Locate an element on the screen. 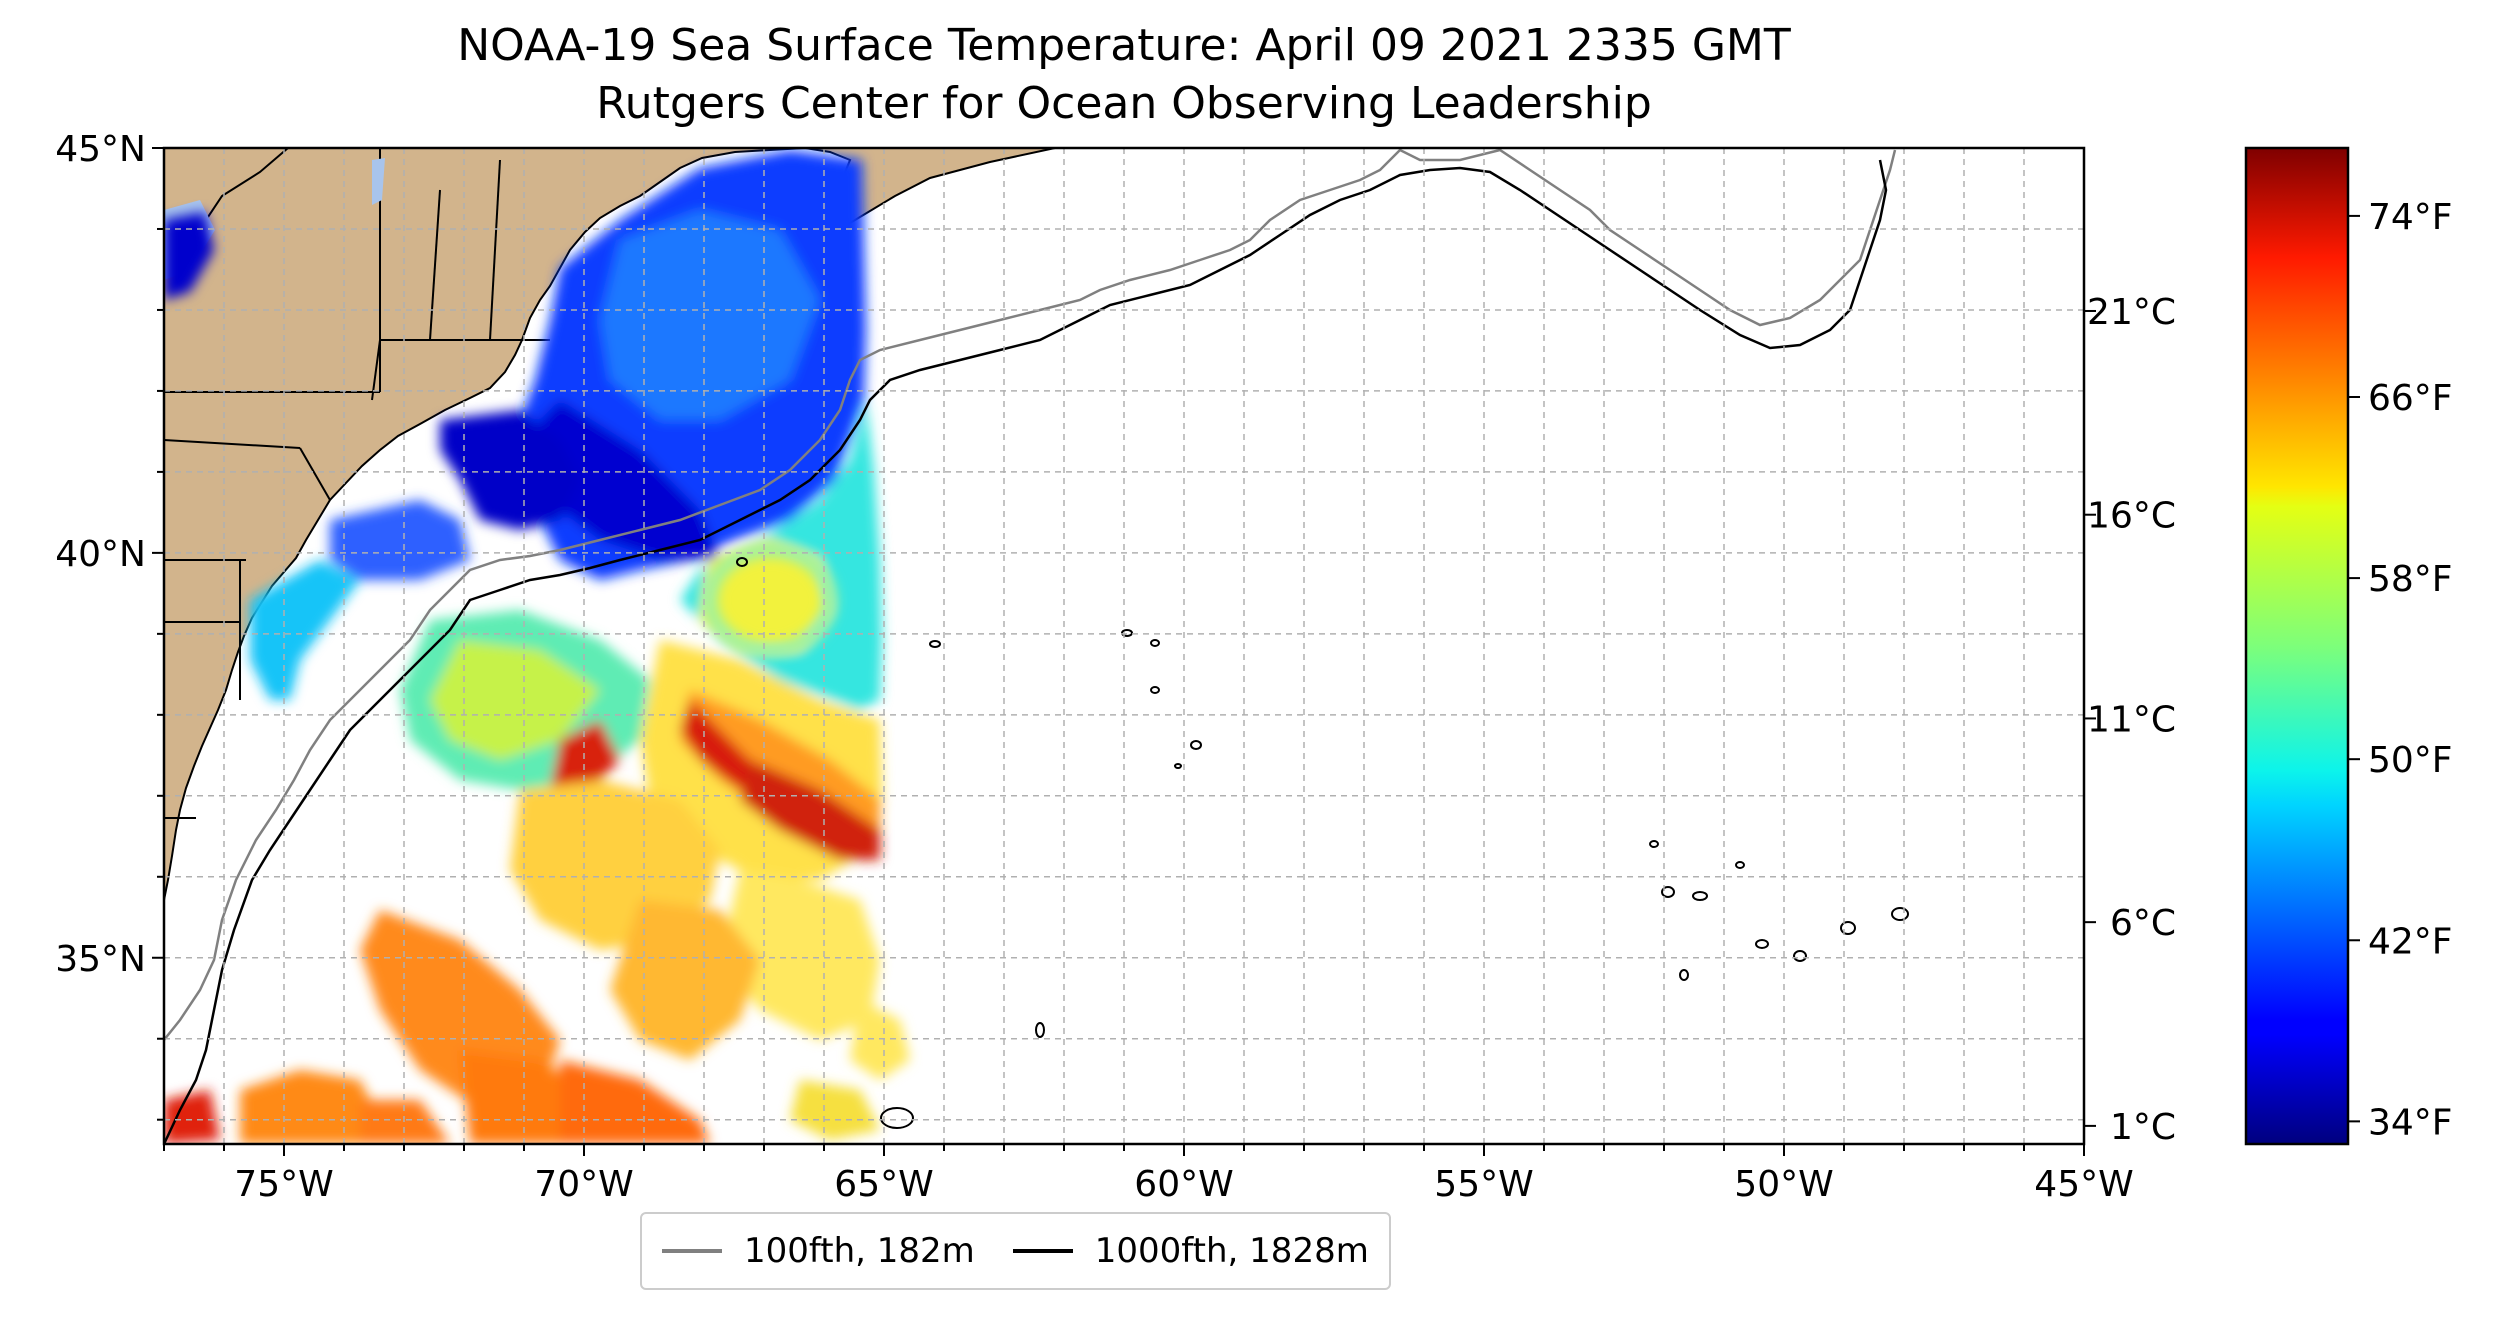 The height and width of the screenshot is (1318, 2502). colorbar-f-tick-label: 74°F is located at coordinates (2410, 217).